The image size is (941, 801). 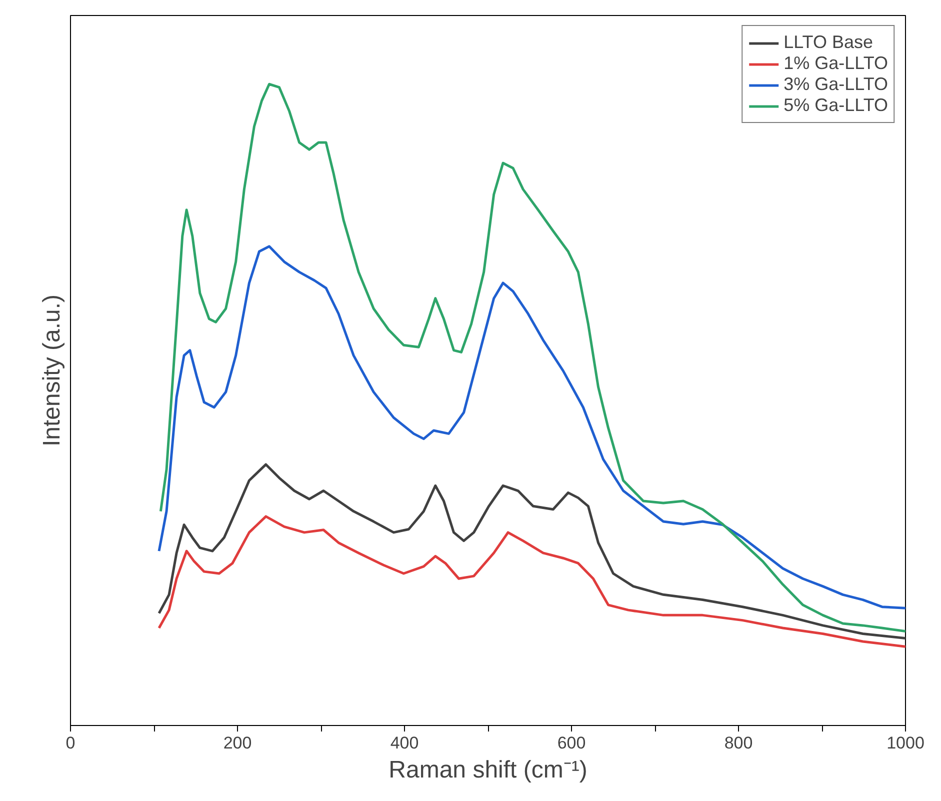 I want to click on legend-label: 1% Ga-LLTO, so click(x=836, y=63).